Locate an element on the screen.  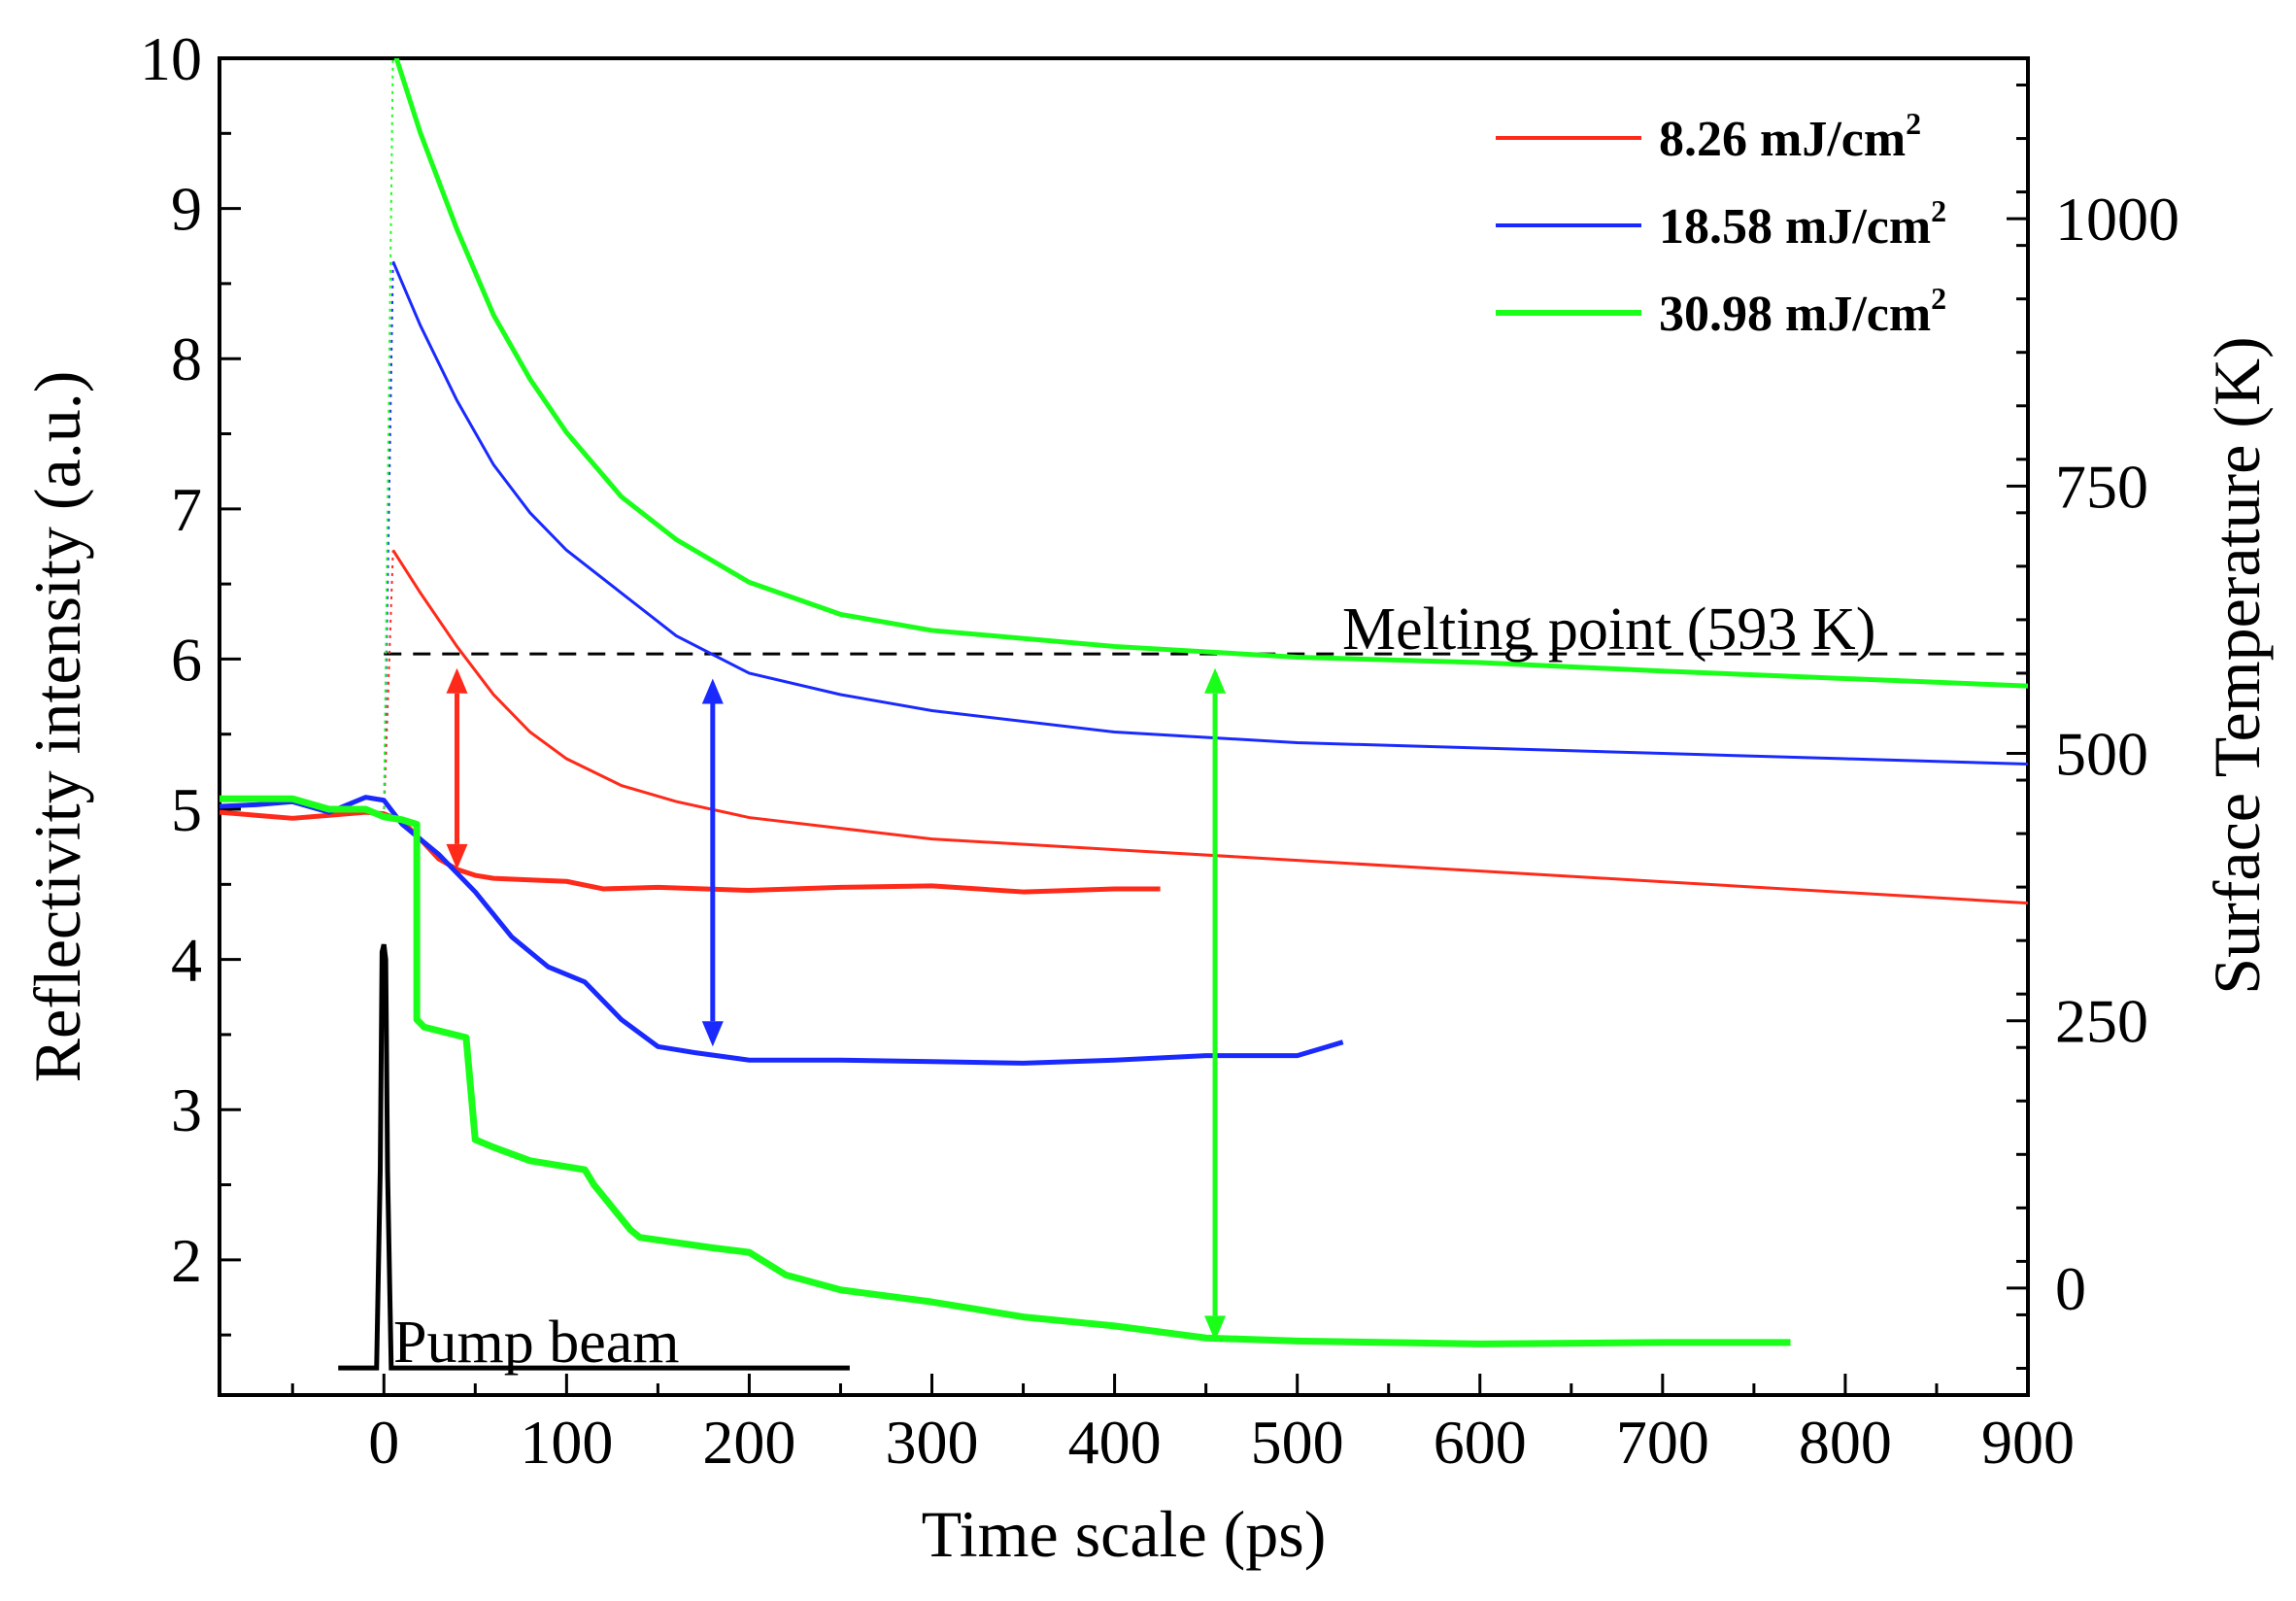
x-tick-label: 0 is located at coordinates (383, 1442).